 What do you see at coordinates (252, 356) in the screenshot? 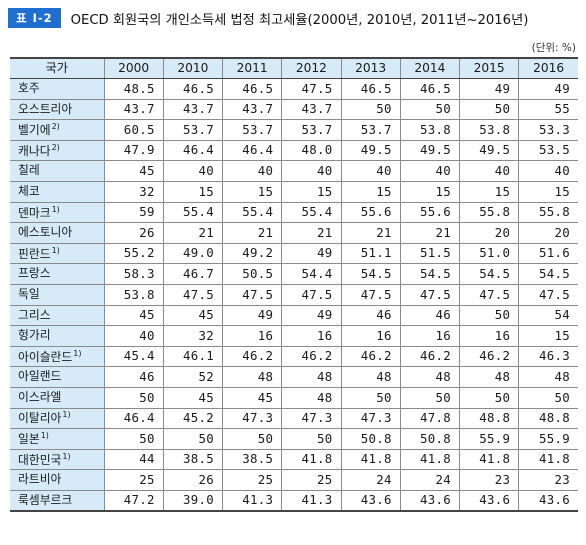
I see `value-cell: 46.2` at bounding box center [252, 356].